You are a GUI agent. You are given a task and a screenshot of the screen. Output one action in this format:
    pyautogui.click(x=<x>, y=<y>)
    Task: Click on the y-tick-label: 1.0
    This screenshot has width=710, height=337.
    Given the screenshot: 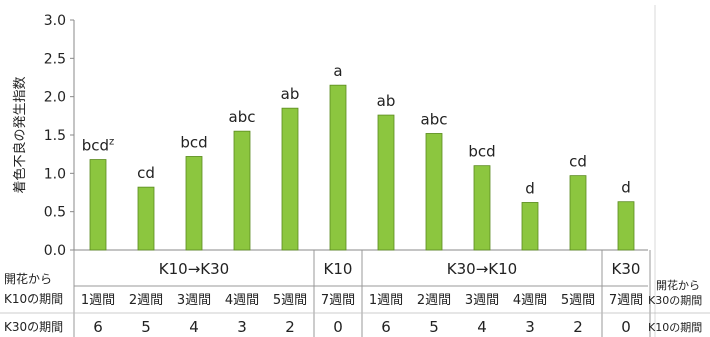 What is the action you would take?
    pyautogui.click(x=55, y=174)
    